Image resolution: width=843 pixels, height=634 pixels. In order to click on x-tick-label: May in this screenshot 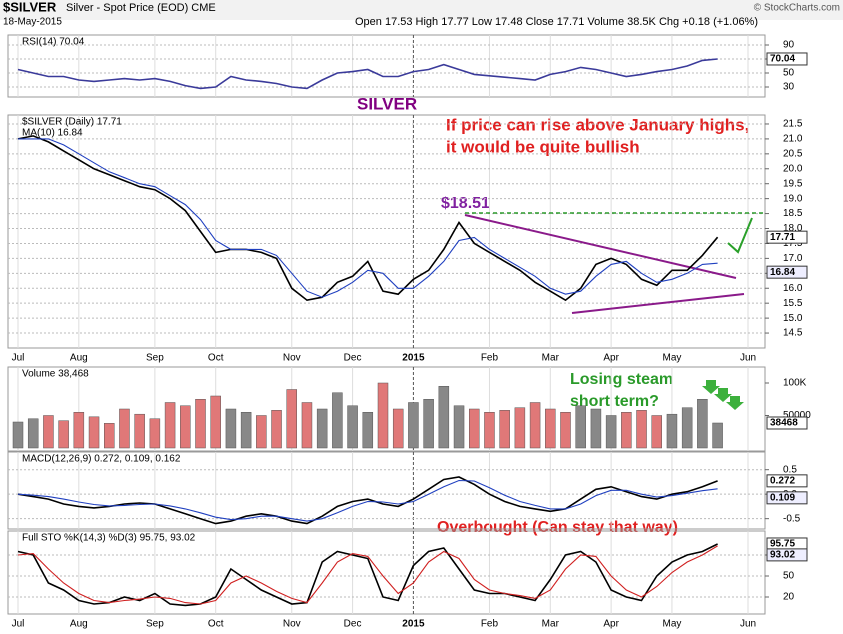, I will do `click(672, 358)`.